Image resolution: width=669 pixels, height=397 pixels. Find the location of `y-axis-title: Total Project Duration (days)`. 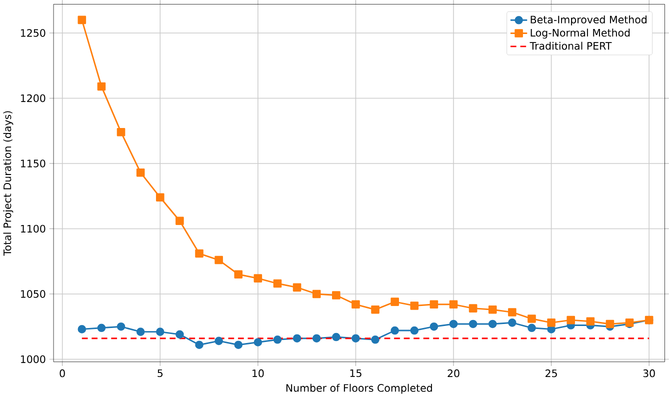

y-axis-title: Total Project Duration (days) is located at coordinates (8, 183).